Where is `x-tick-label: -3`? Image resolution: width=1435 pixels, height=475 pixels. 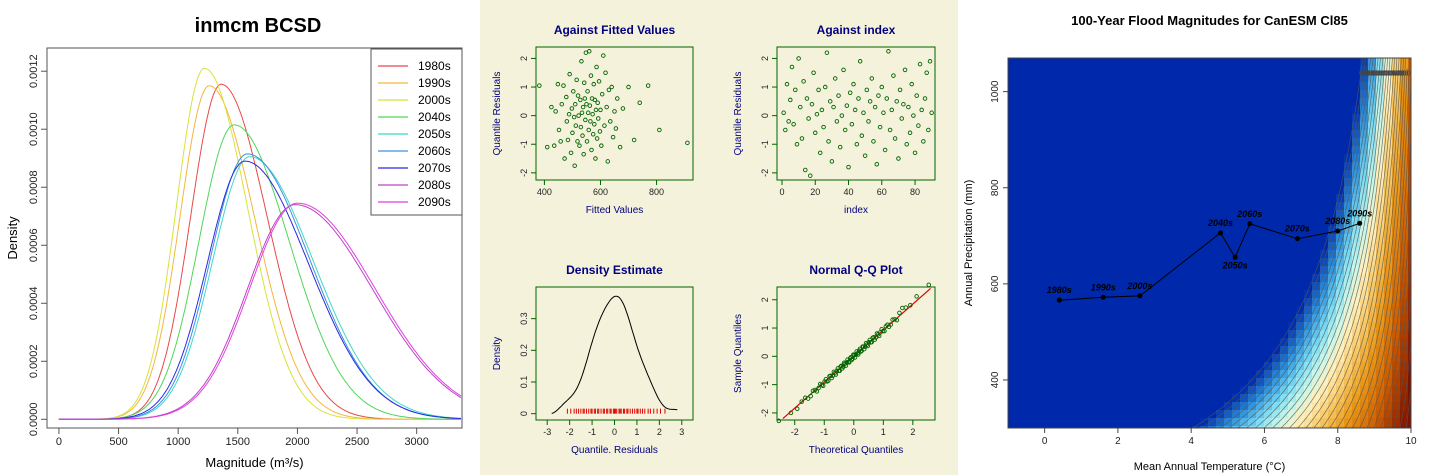
x-tick-label: -3 is located at coordinates (547, 432).